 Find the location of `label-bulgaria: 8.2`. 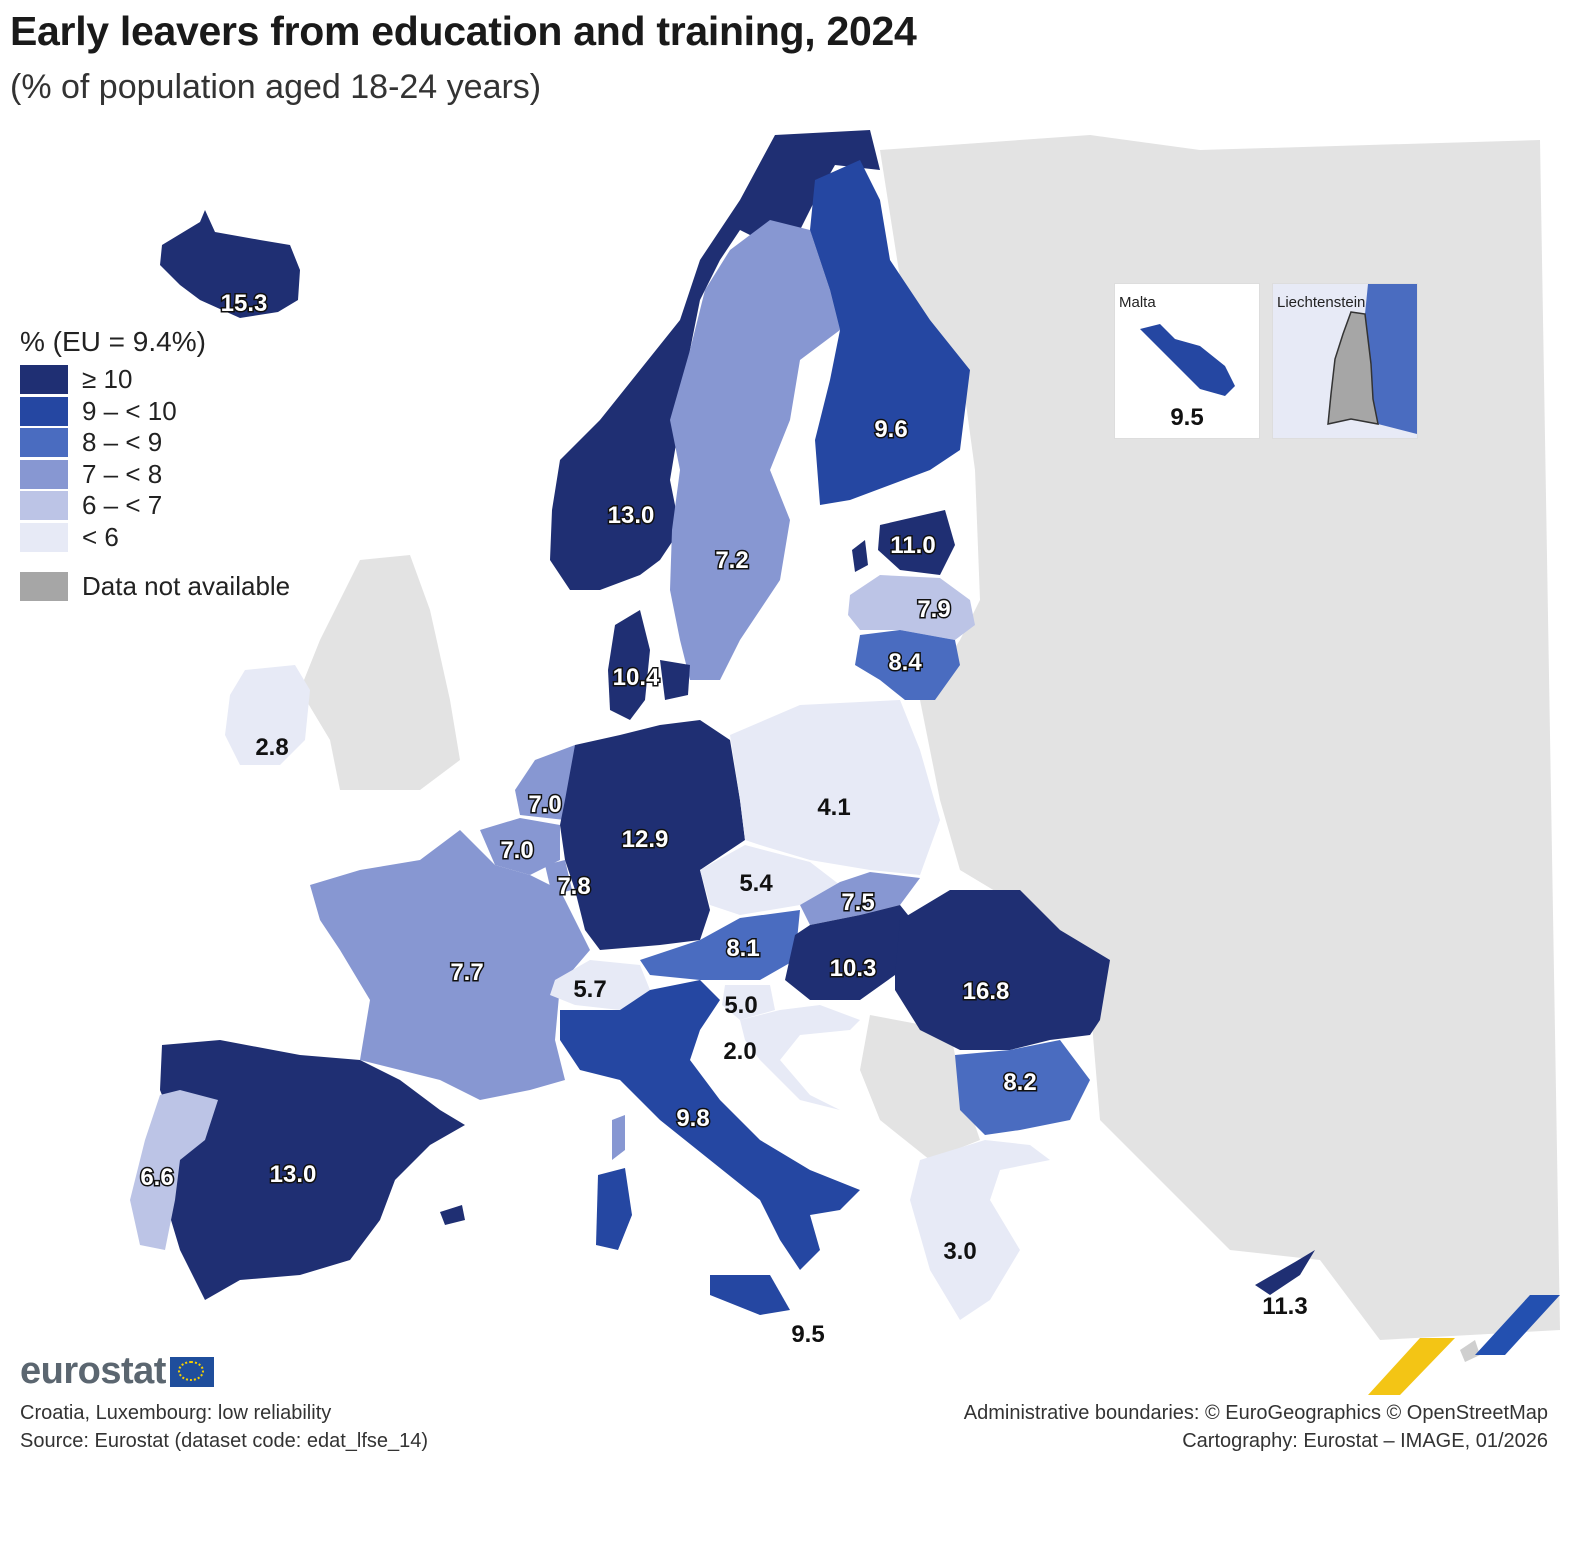

label-bulgaria: 8.2 is located at coordinates (1019, 1082).